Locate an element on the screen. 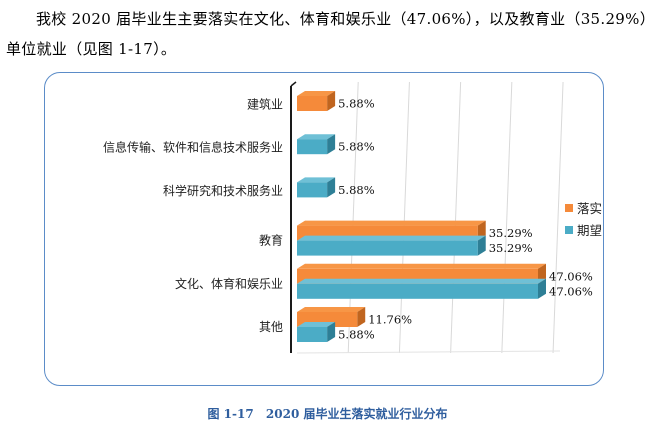 This screenshot has width=655, height=432. category-axis-cap is located at coordinates (293, 84).